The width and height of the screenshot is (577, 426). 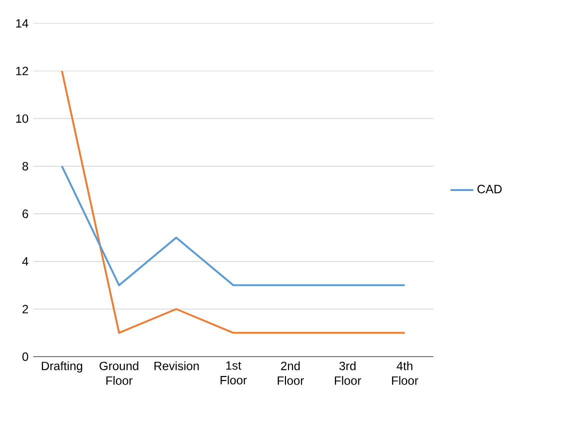 I want to click on x-tick-label: 2nd Floor, so click(x=291, y=373).